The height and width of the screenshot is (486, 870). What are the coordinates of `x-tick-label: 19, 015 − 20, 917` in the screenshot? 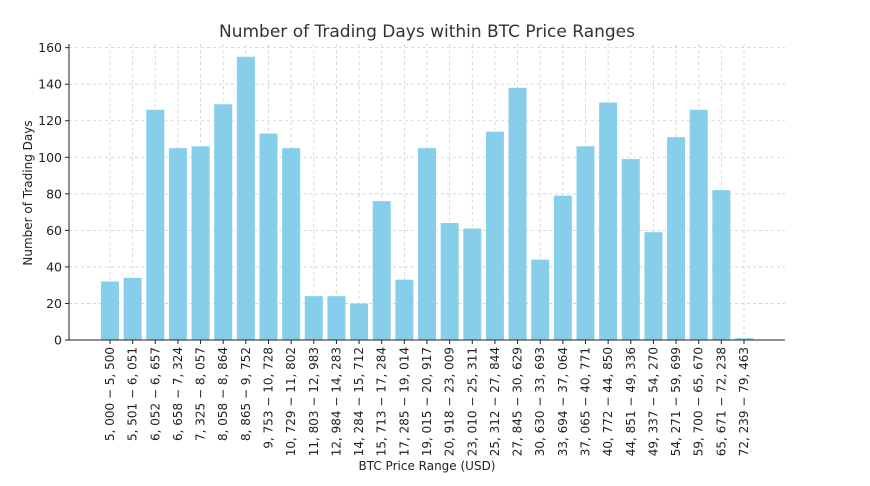 It's located at (427, 401).